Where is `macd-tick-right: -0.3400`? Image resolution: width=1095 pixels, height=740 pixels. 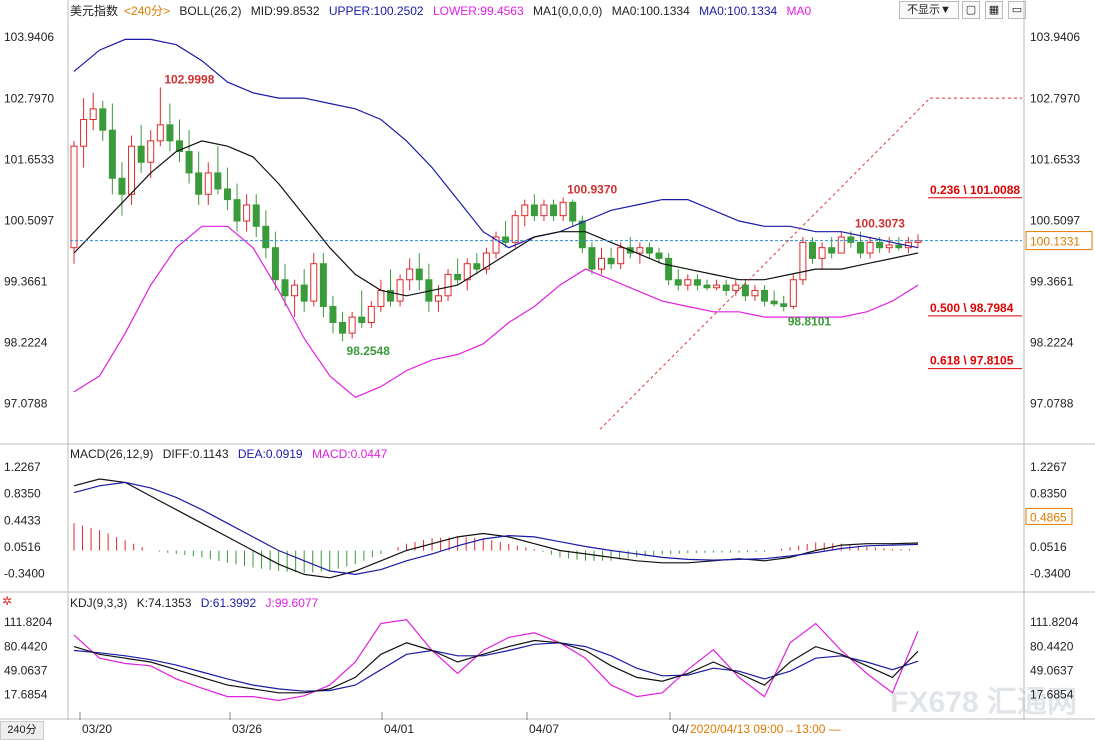
macd-tick-right: -0.3400 is located at coordinates (1050, 574).